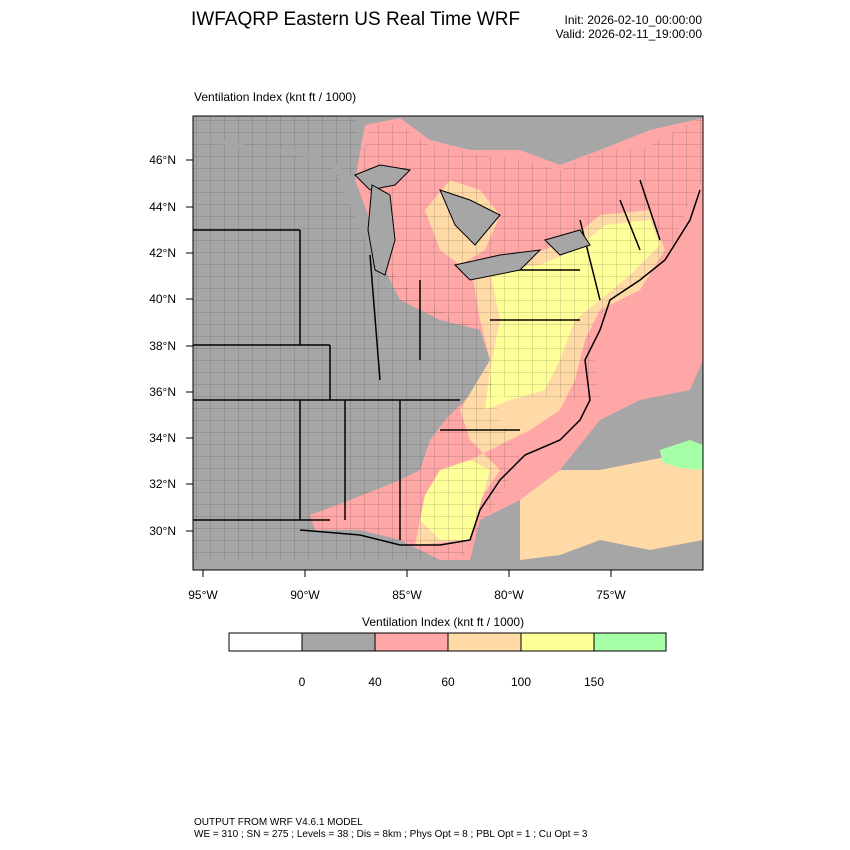  What do you see at coordinates (162, 531) in the screenshot?
I see `lat-label: 30°N` at bounding box center [162, 531].